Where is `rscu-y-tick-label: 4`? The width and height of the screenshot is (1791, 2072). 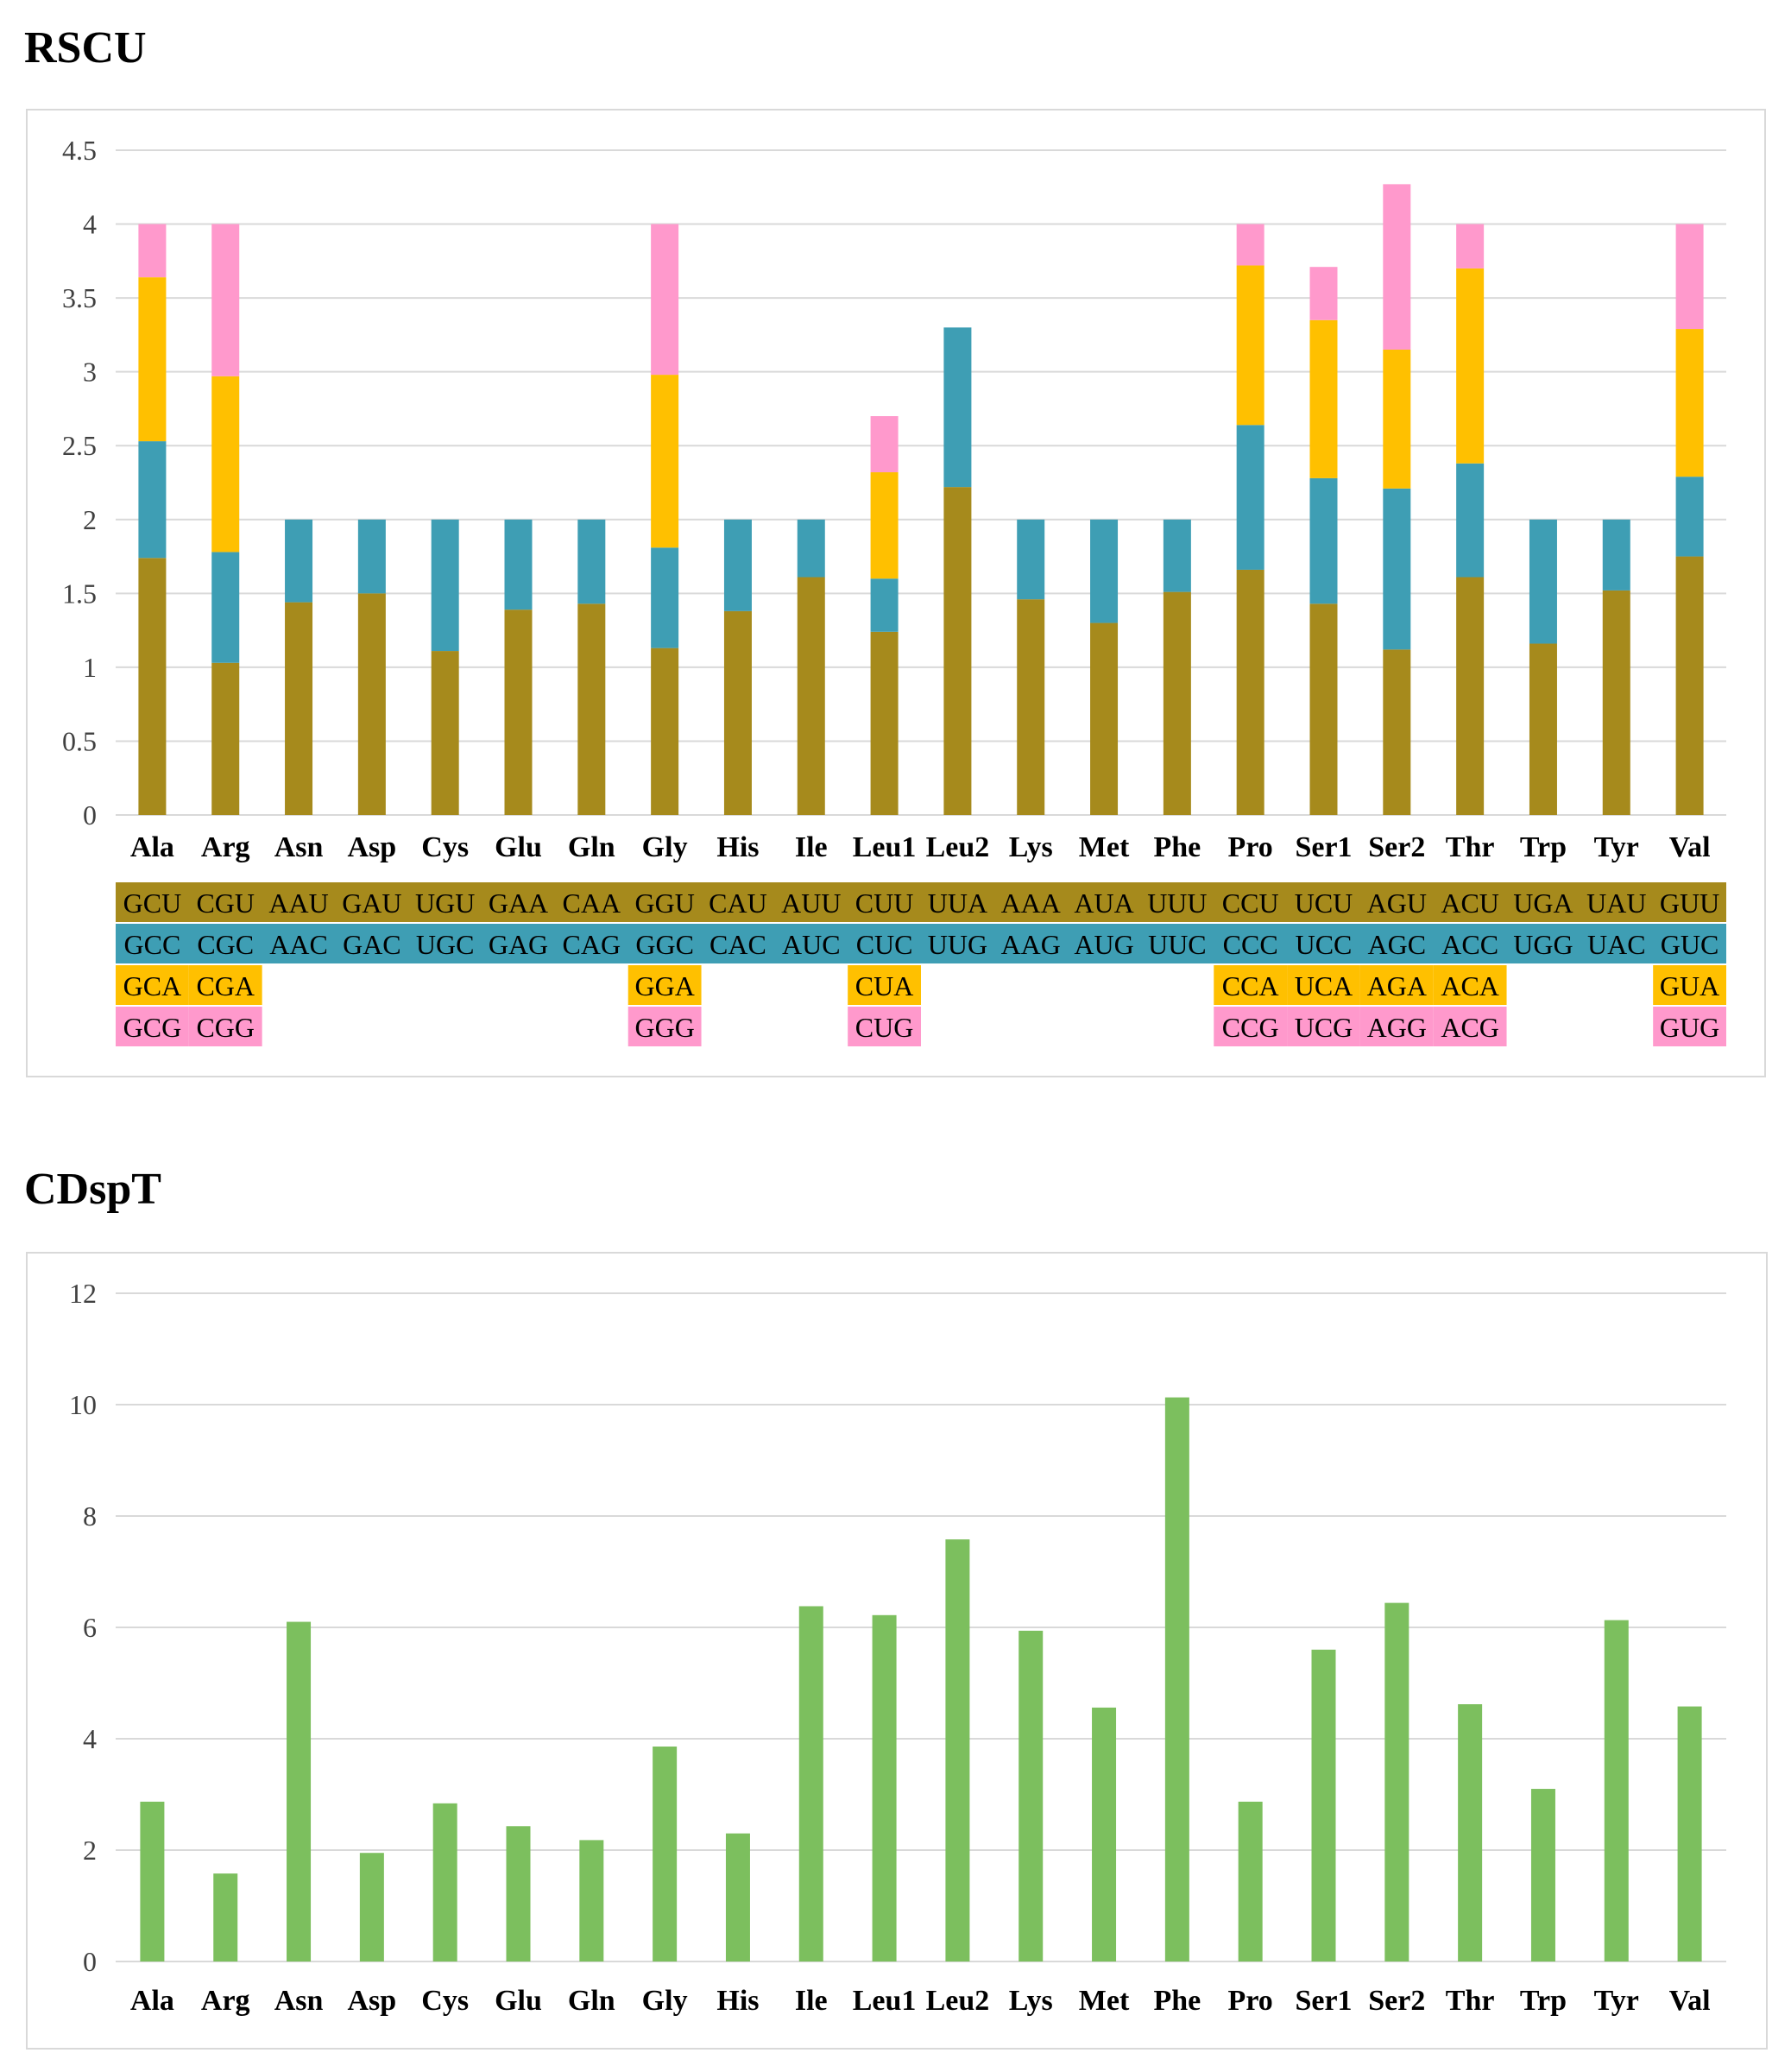 rscu-y-tick-label: 4 is located at coordinates (90, 224).